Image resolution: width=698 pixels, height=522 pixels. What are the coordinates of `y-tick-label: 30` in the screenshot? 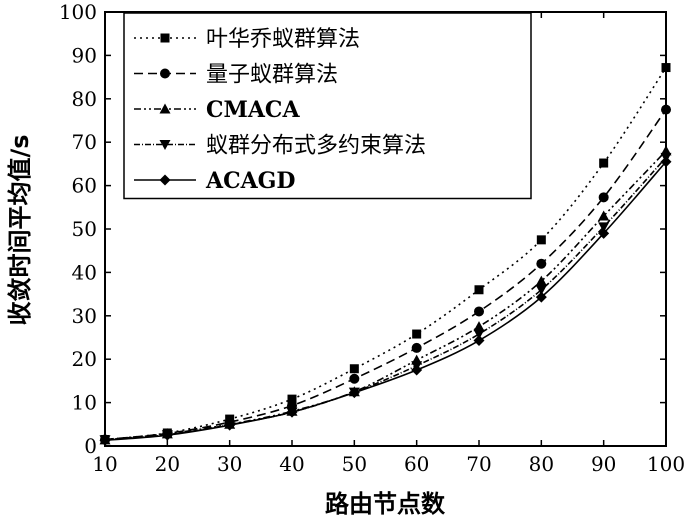 It's located at (84, 316).